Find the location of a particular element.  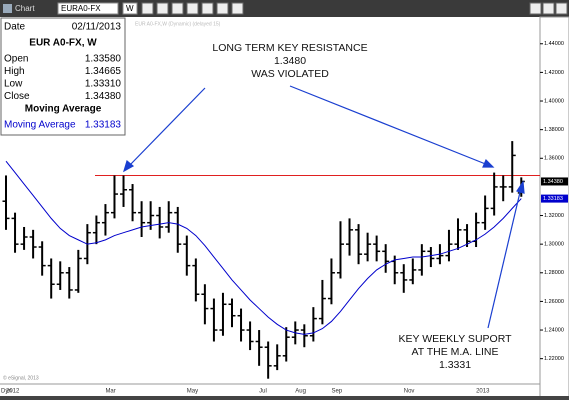

y-tick-label: 1.32000 is located at coordinates (554, 216).